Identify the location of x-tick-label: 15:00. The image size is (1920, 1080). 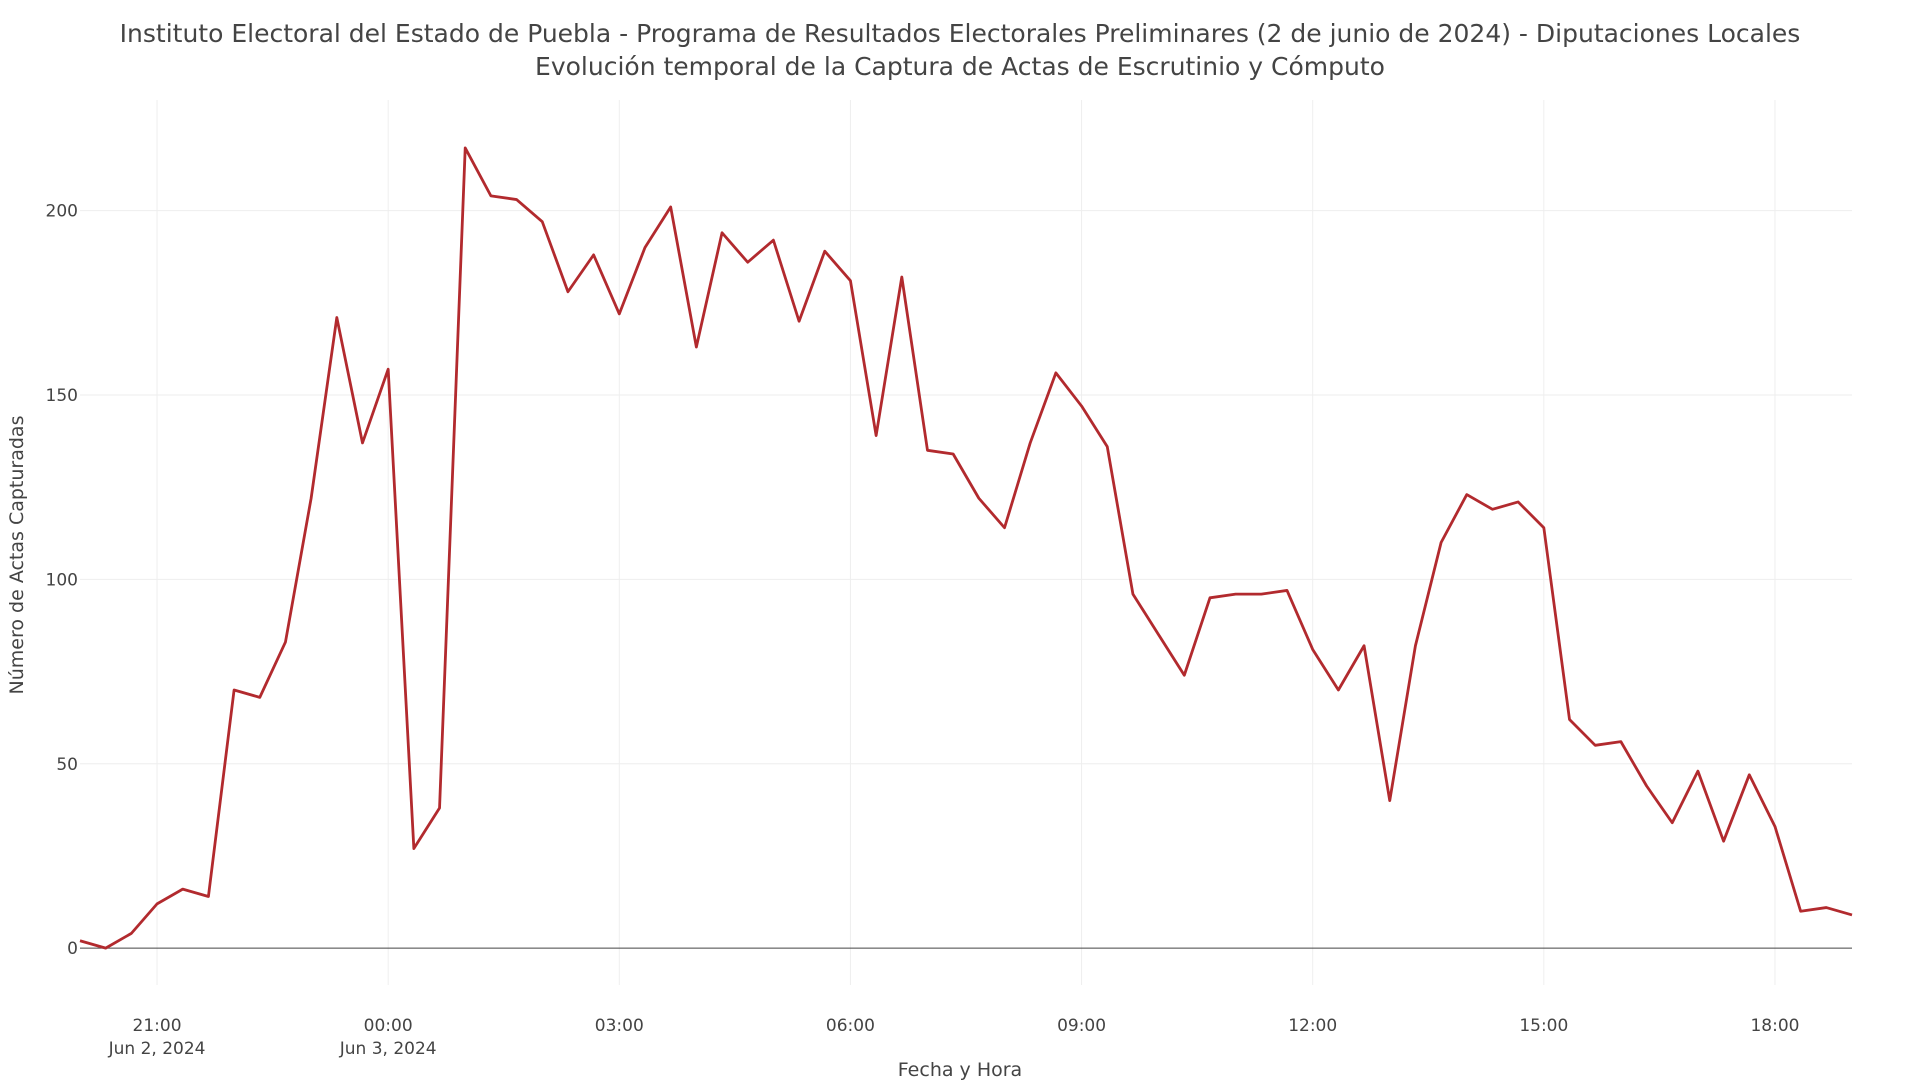
(1543, 1026).